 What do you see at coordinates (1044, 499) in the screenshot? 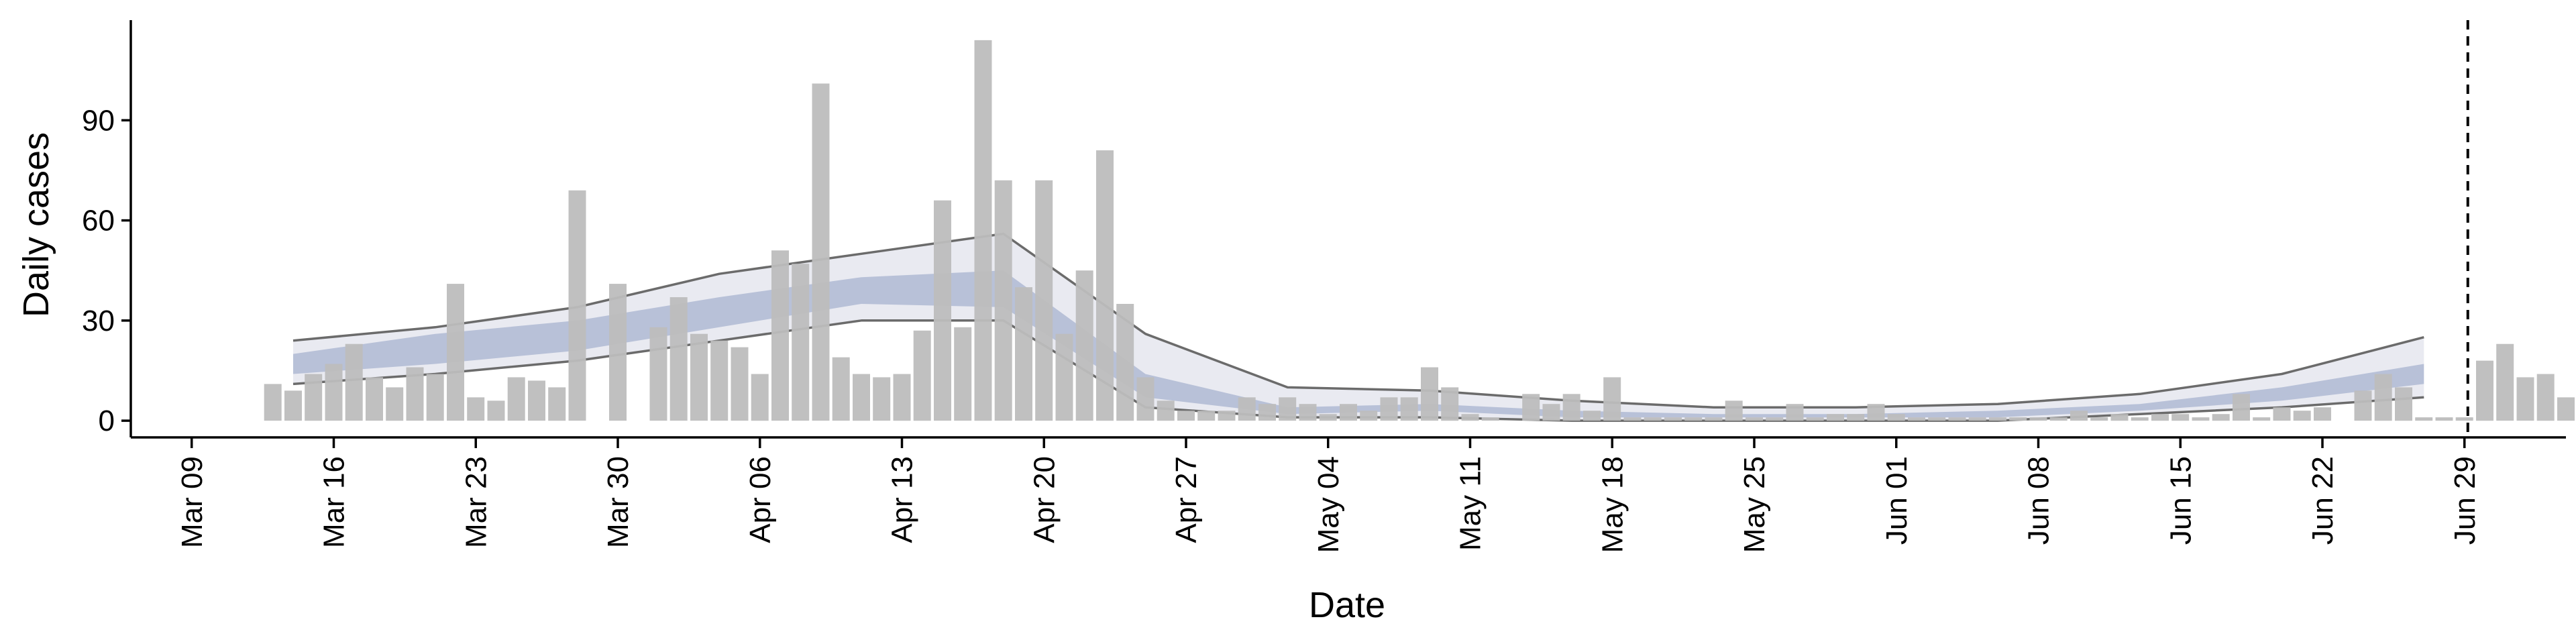
I see `x-tick-label: Apr 20` at bounding box center [1044, 499].